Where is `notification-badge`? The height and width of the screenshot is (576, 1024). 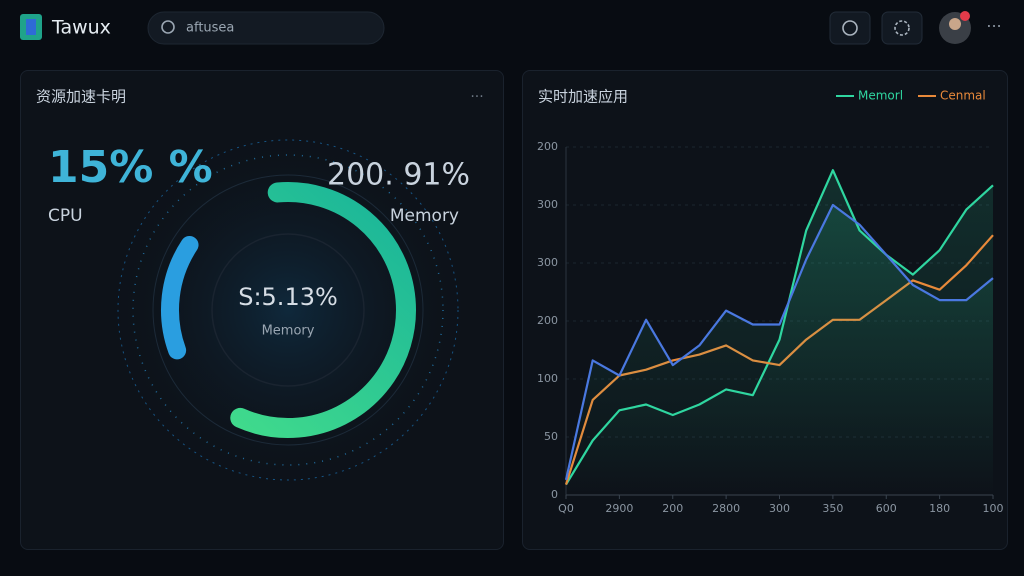 notification-badge is located at coordinates (965, 16).